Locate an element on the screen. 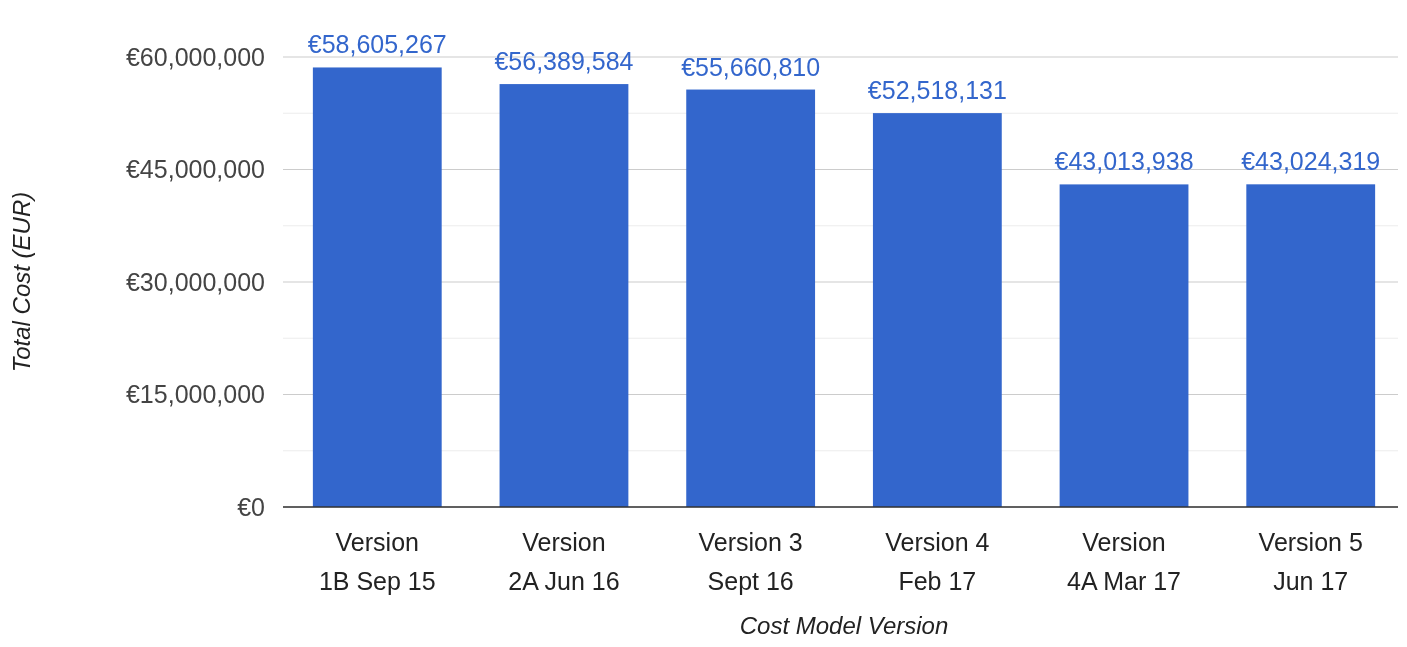 This screenshot has height=647, width=1407. y-tick-label: €30,000,000 is located at coordinates (195, 281).